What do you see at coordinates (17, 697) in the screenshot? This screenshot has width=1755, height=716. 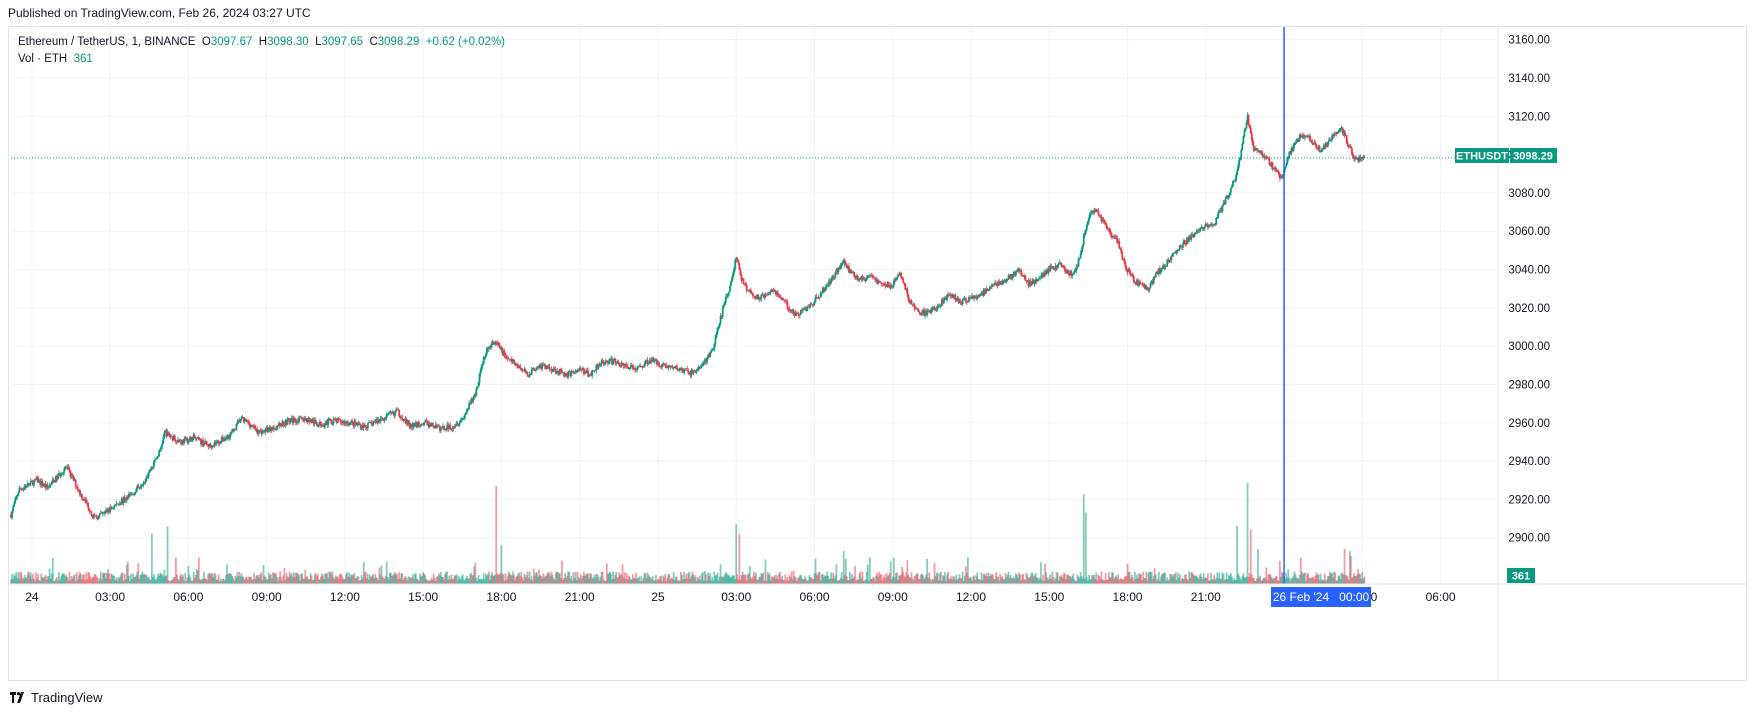 I see `tradingview-logo-icon` at bounding box center [17, 697].